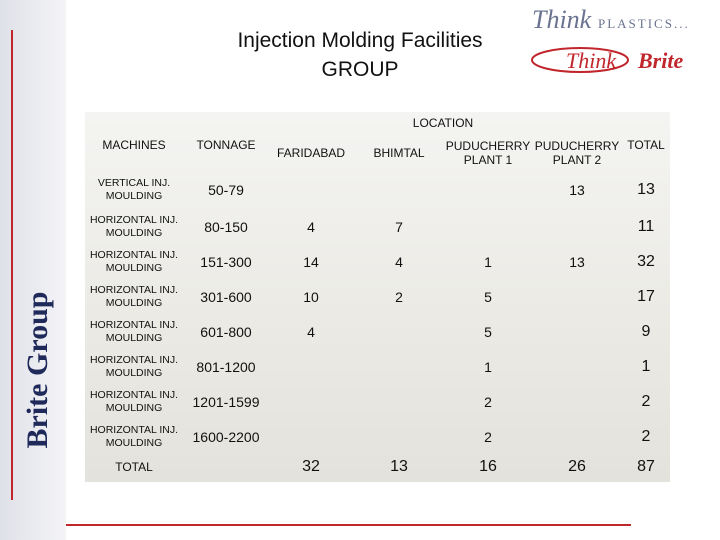  Describe the element at coordinates (443, 123) in the screenshot. I see `location-header: LOCATION` at that location.